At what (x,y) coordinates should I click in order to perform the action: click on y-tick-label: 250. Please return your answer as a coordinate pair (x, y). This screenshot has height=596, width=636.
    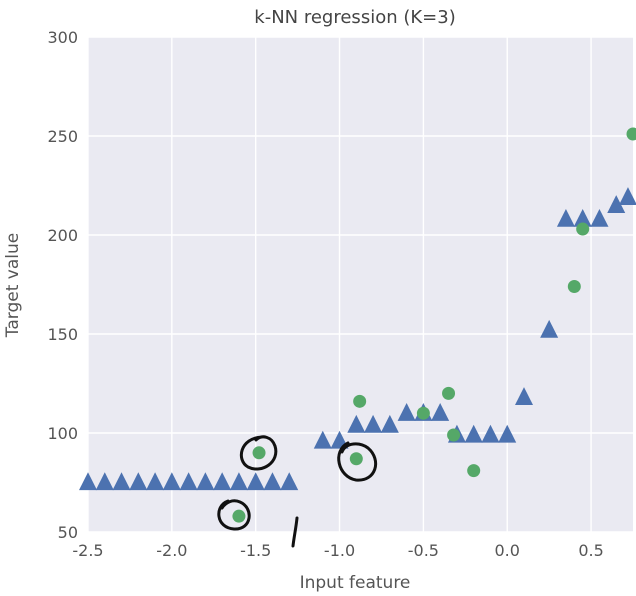
    Looking at the image, I should click on (62, 136).